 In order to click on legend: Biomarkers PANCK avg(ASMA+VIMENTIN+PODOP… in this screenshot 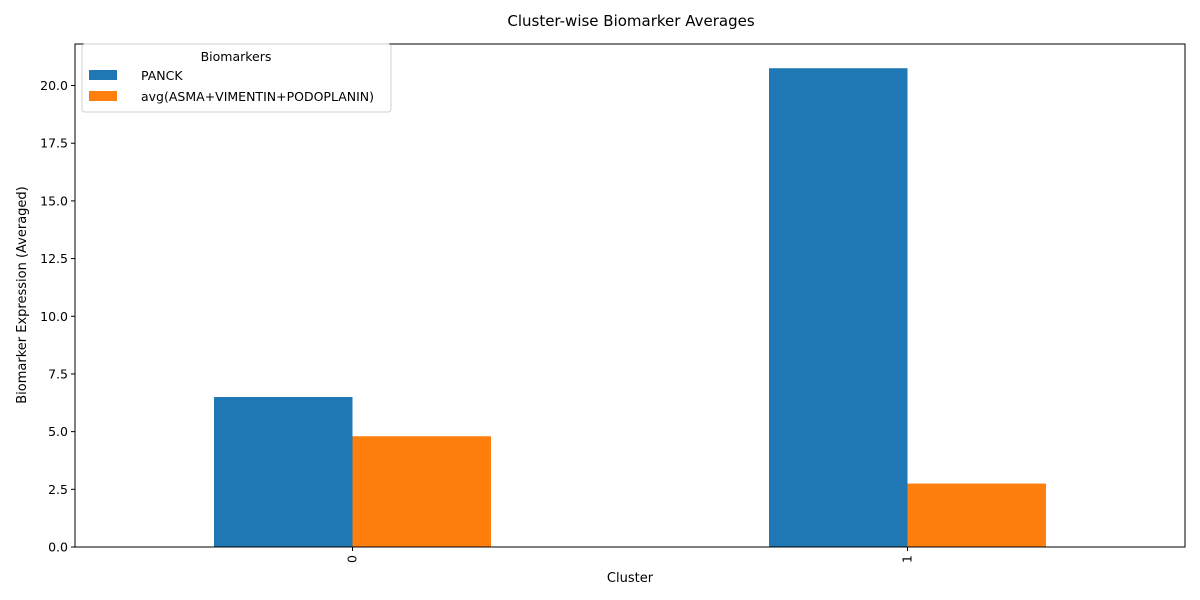, I will do `click(236, 78)`.